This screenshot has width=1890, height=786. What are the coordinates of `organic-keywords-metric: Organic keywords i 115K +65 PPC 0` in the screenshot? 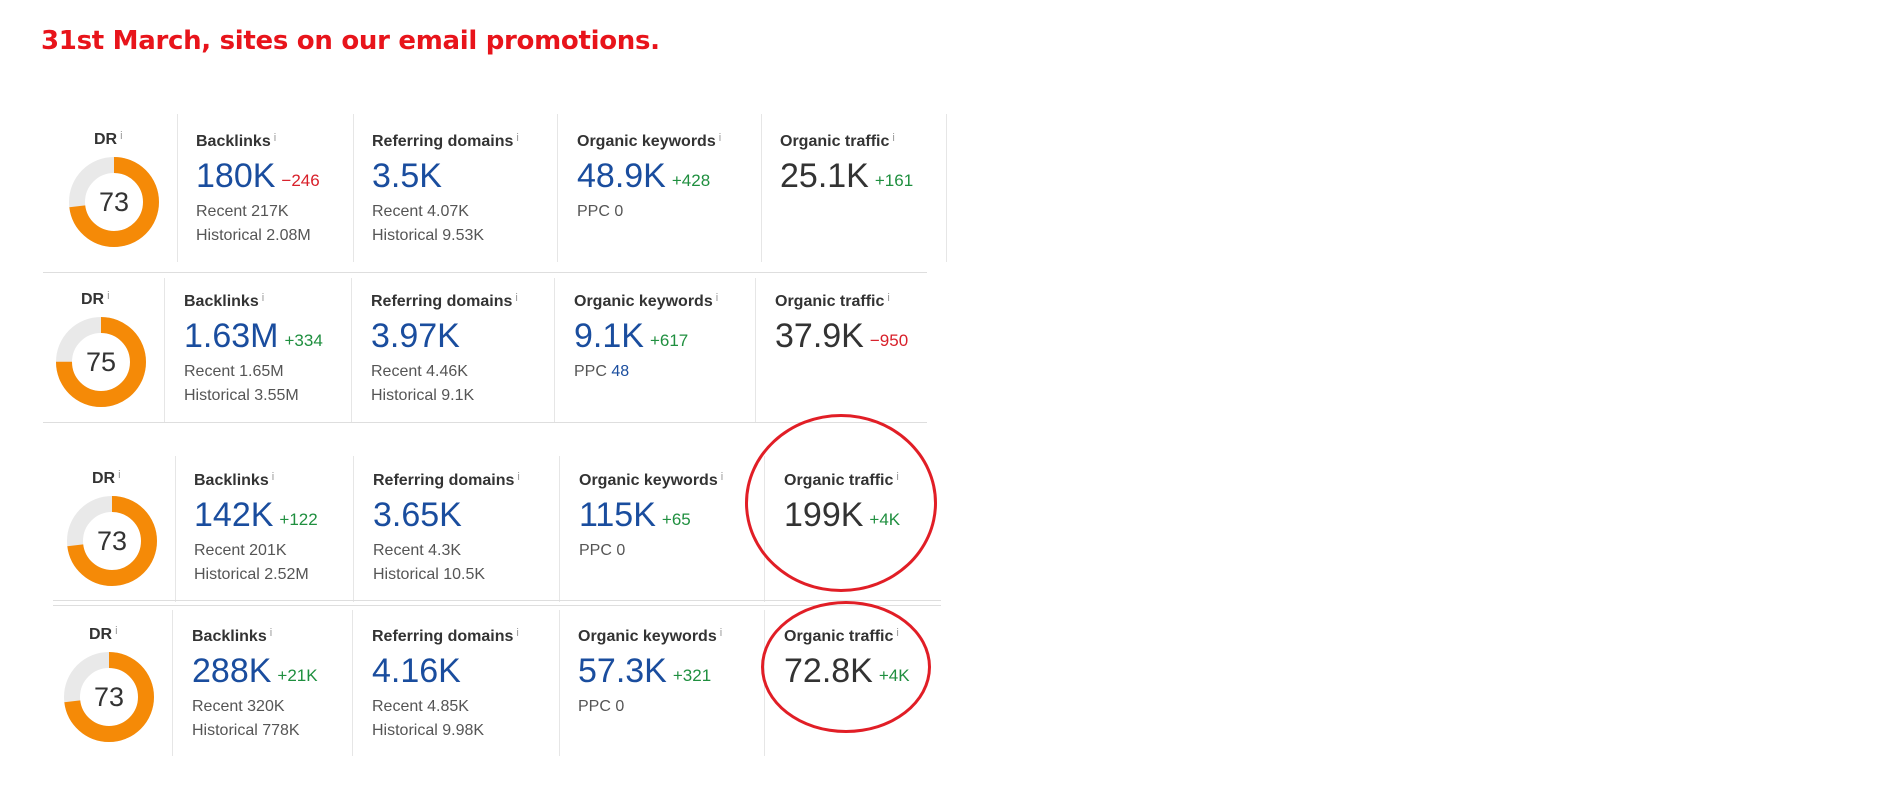 It's located at (651, 515).